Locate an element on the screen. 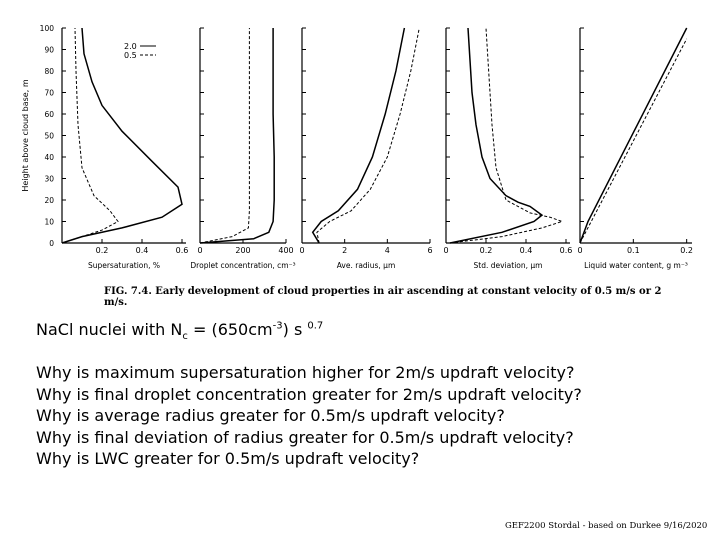  nuclei-after: ) s is located at coordinates (295, 329).